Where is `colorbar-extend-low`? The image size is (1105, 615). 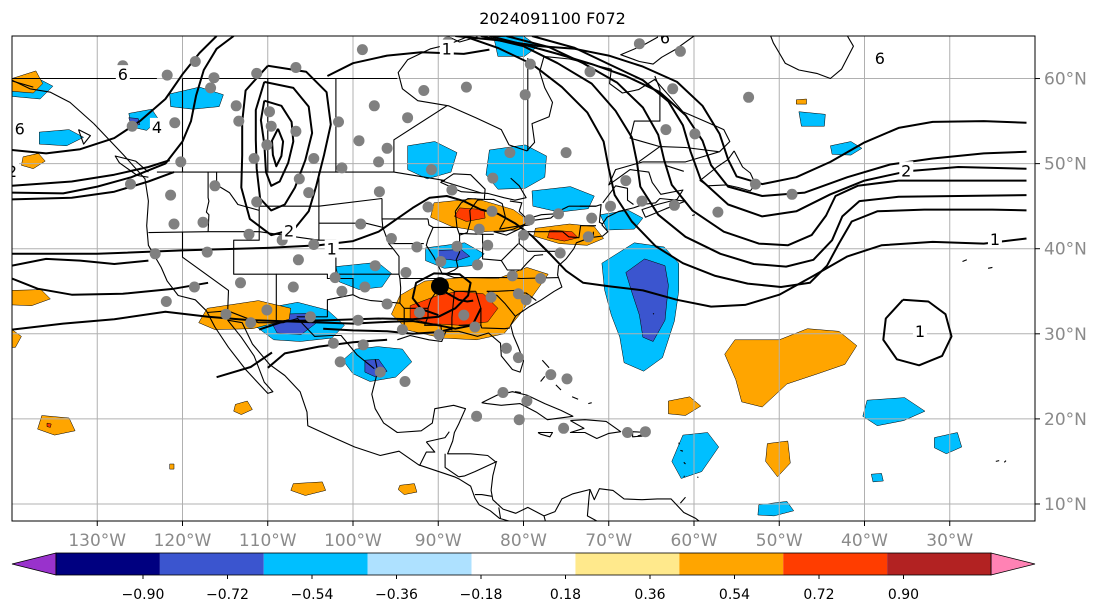 colorbar-extend-low is located at coordinates (34, 564).